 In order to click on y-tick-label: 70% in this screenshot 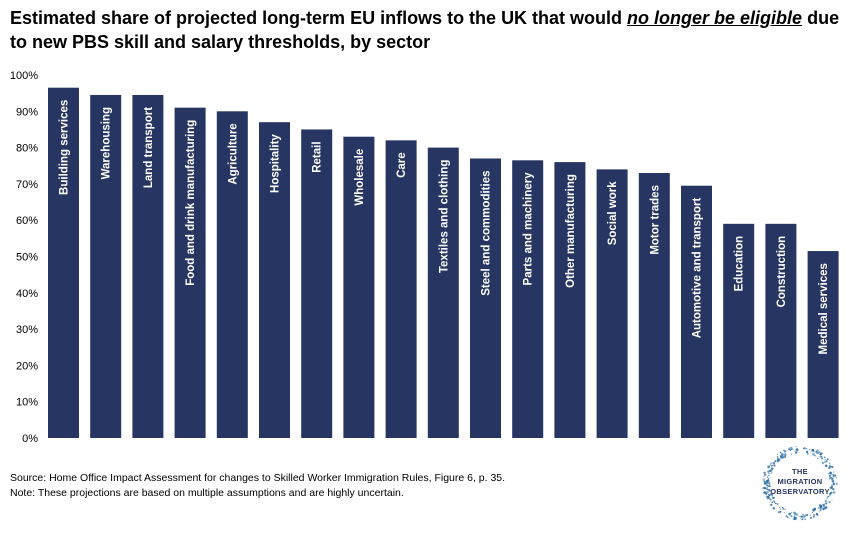, I will do `click(27, 185)`.